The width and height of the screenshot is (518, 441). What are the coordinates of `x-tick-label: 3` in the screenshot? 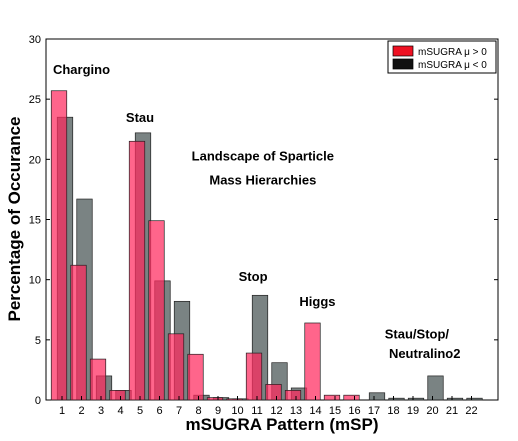 It's located at (101, 411).